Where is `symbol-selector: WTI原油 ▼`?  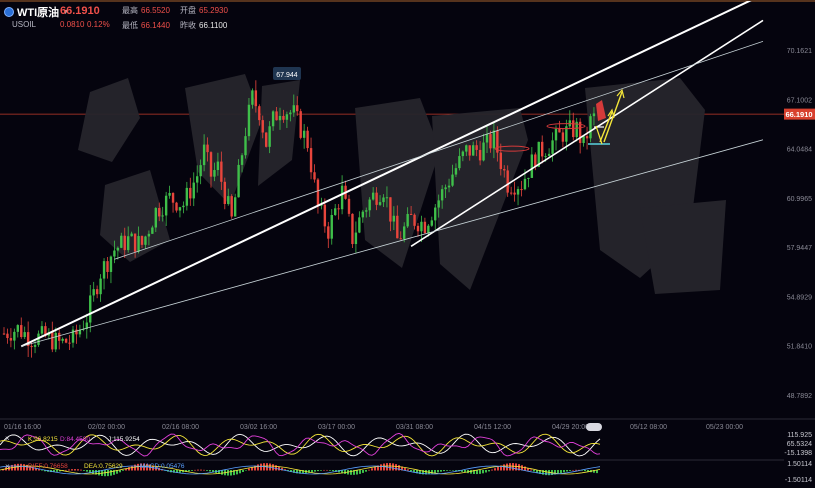 symbol-selector: WTI原油 ▼ is located at coordinates (36, 12).